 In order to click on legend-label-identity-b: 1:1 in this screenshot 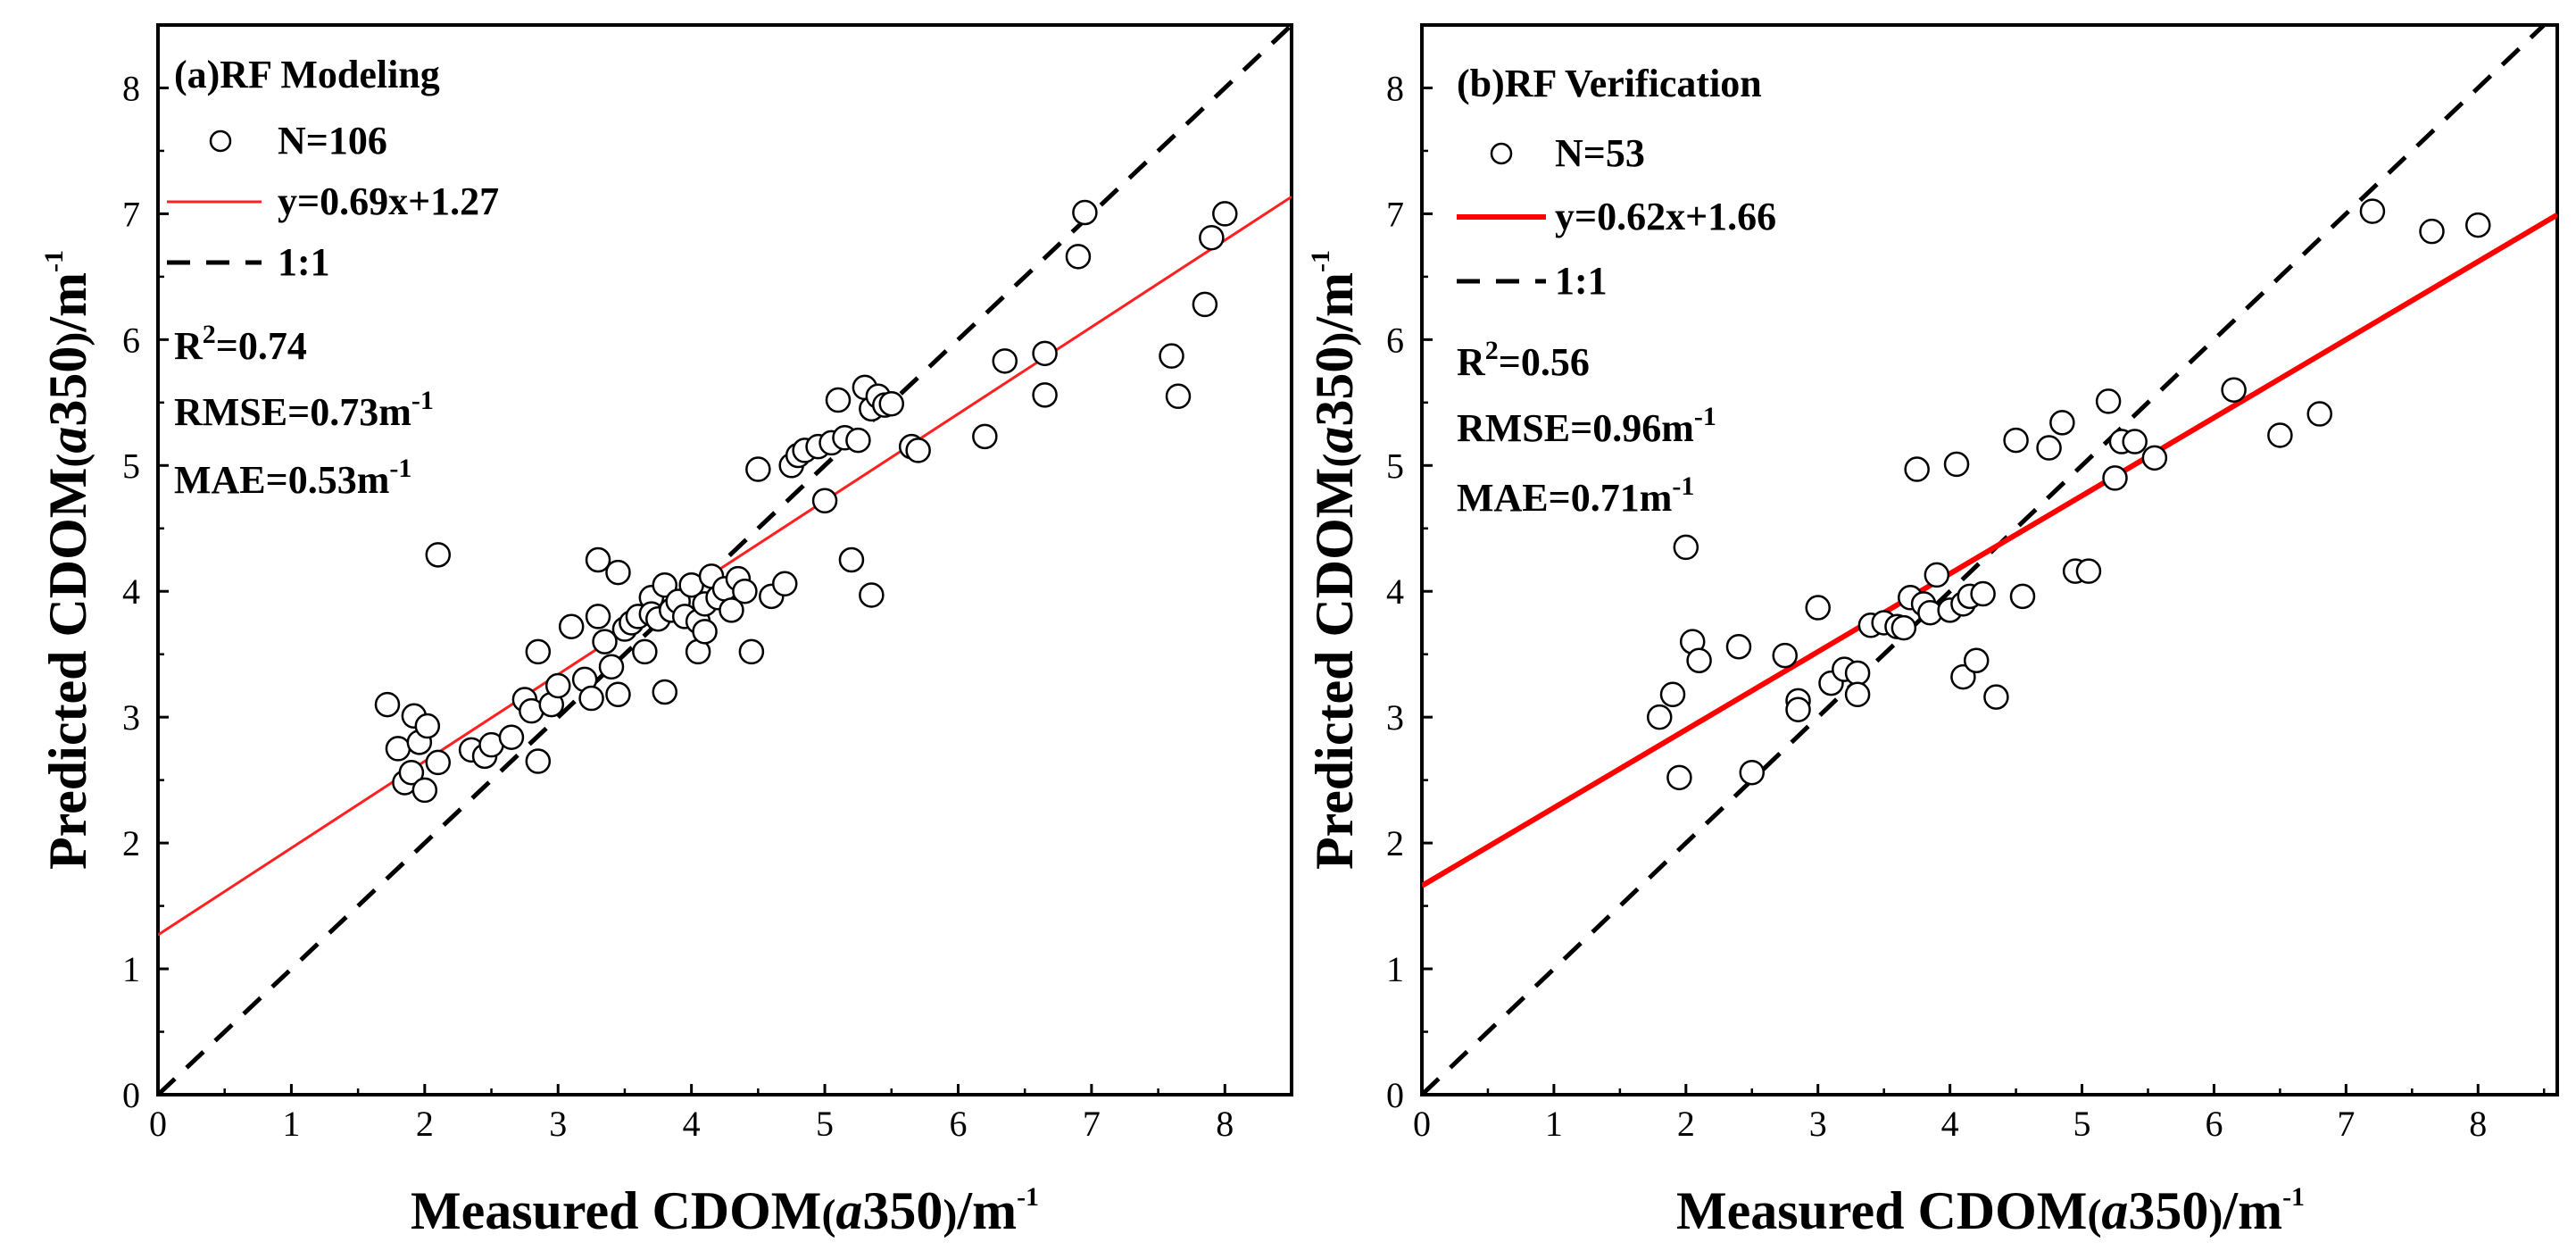, I will do `click(1581, 281)`.